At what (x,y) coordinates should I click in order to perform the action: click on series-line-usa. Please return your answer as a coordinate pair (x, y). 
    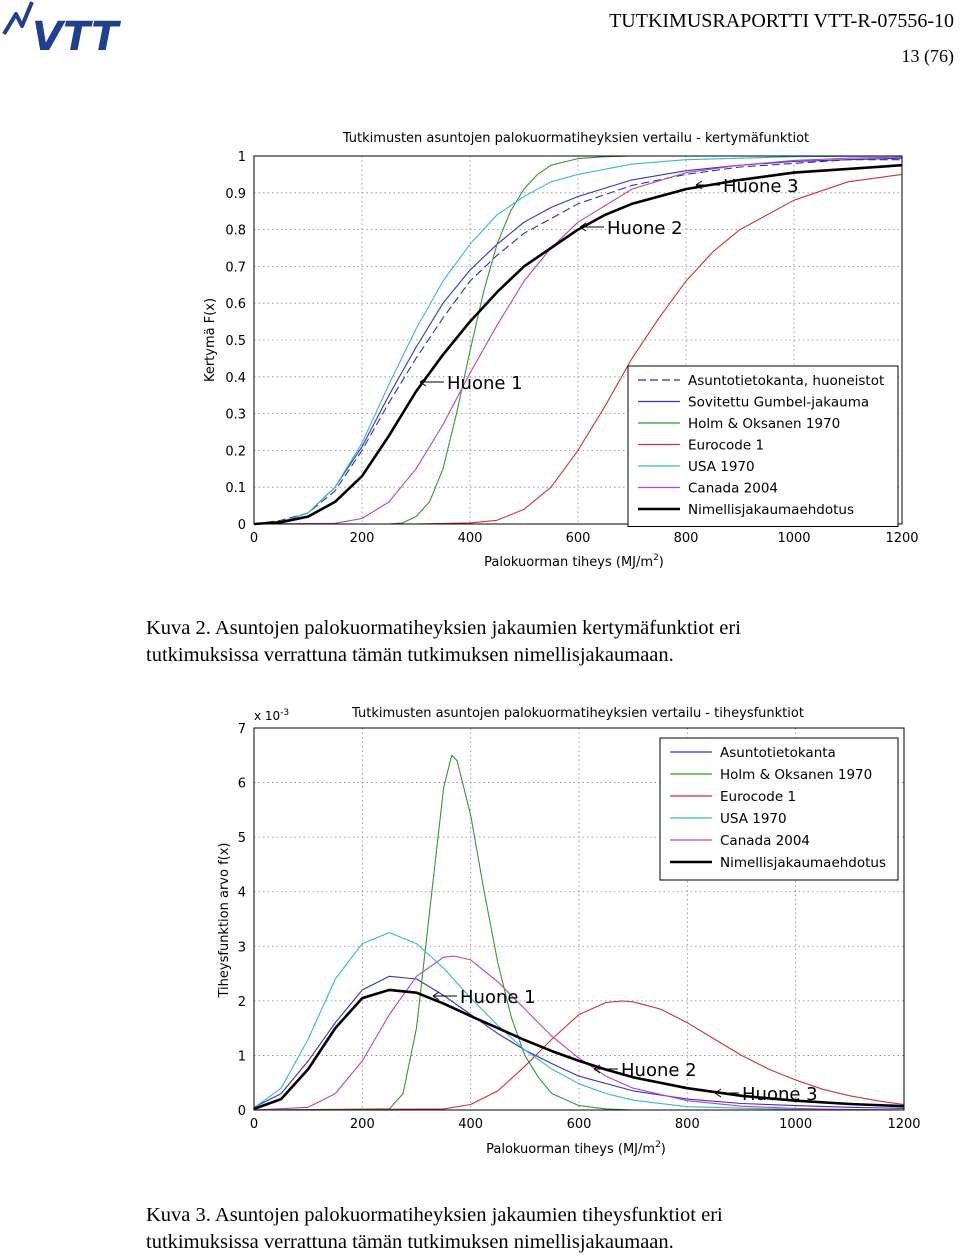
    Looking at the image, I should click on (579, 1021).